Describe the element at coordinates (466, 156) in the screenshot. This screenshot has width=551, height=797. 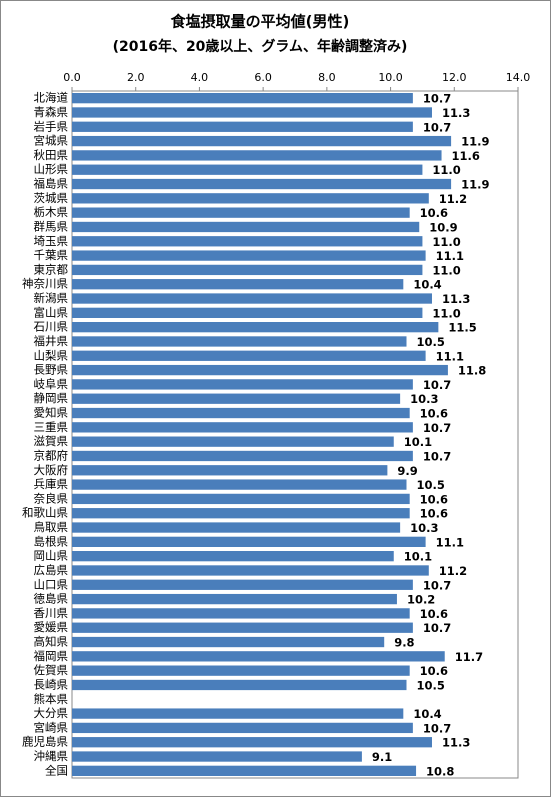
I see `value-label: 11.6` at that location.